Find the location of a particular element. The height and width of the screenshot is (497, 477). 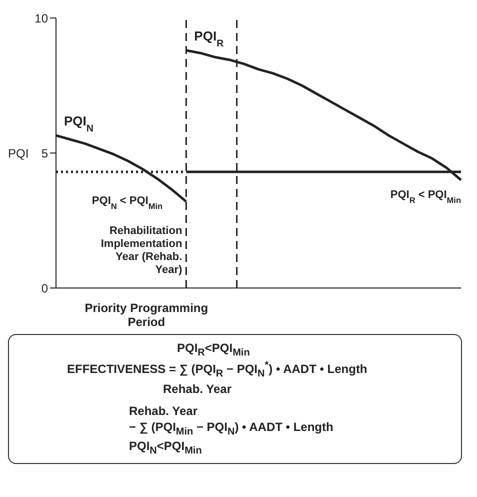

annotation: PQI$_{N}$ < PQI$_{Min}$ is located at coordinates (127, 202).